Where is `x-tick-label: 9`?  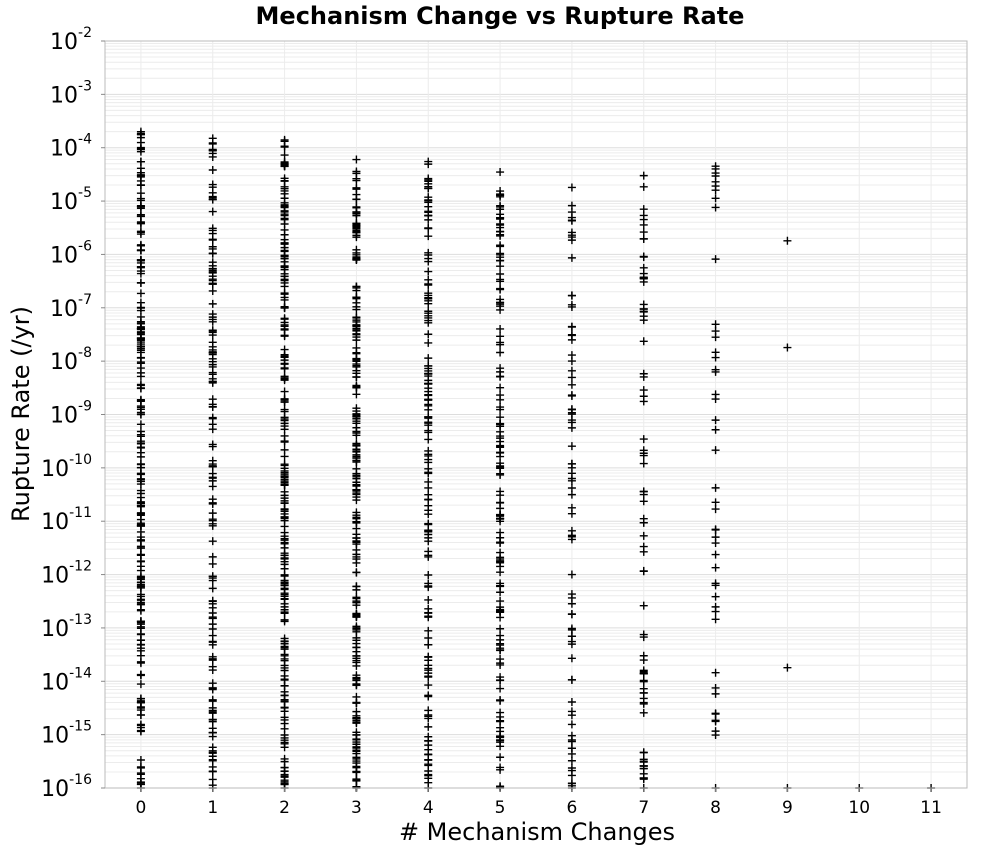
x-tick-label: 9 is located at coordinates (787, 808).